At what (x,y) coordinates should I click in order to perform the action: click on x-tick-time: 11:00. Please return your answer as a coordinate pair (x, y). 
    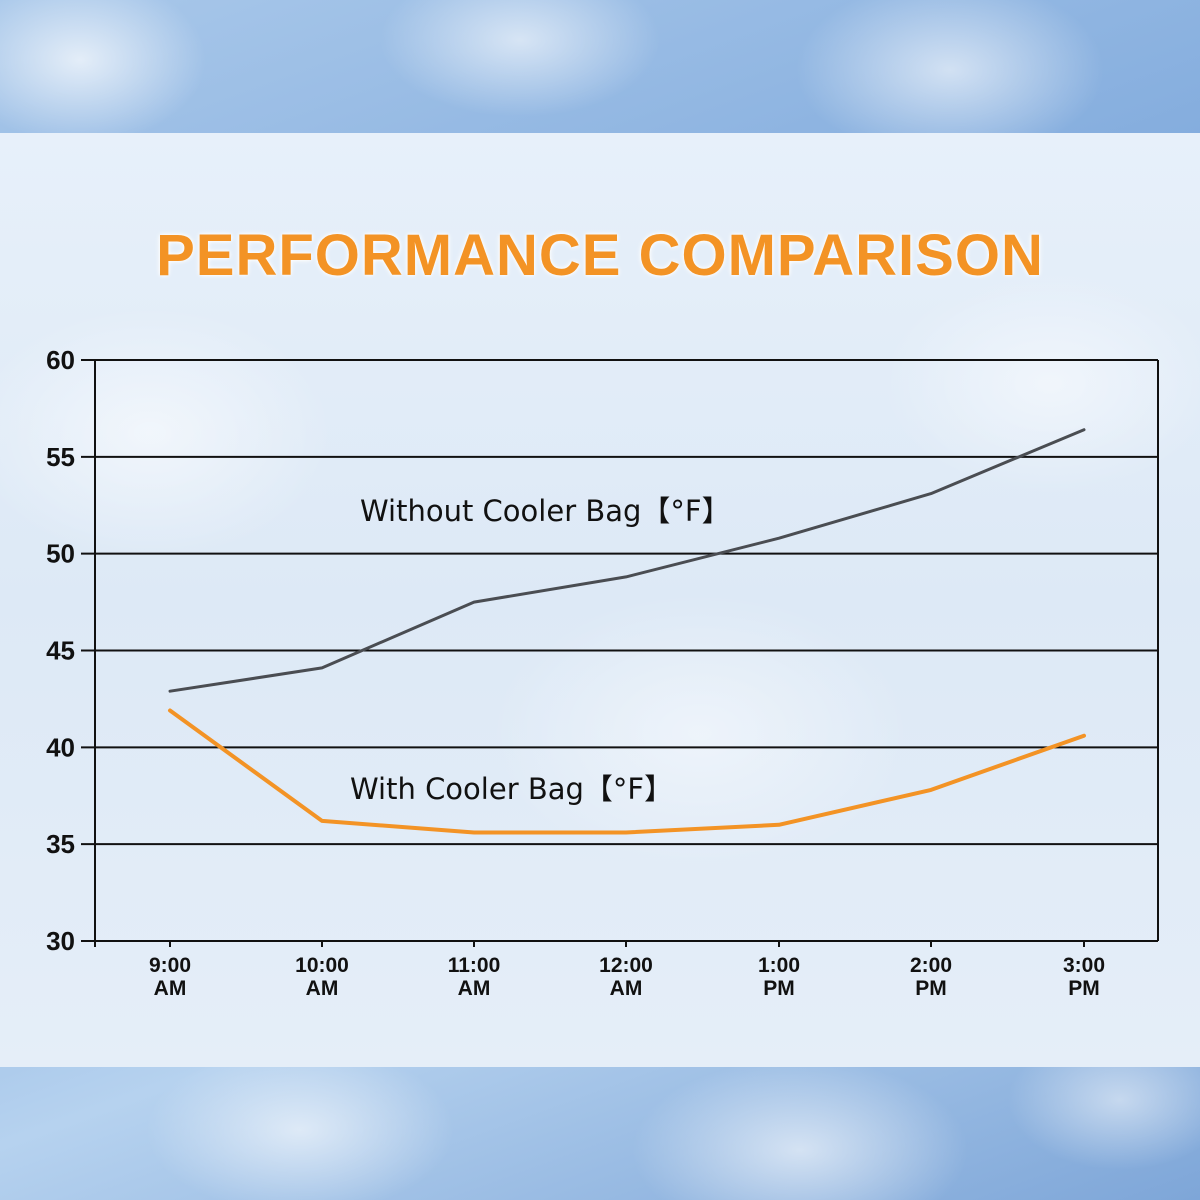
    Looking at the image, I should click on (474, 965).